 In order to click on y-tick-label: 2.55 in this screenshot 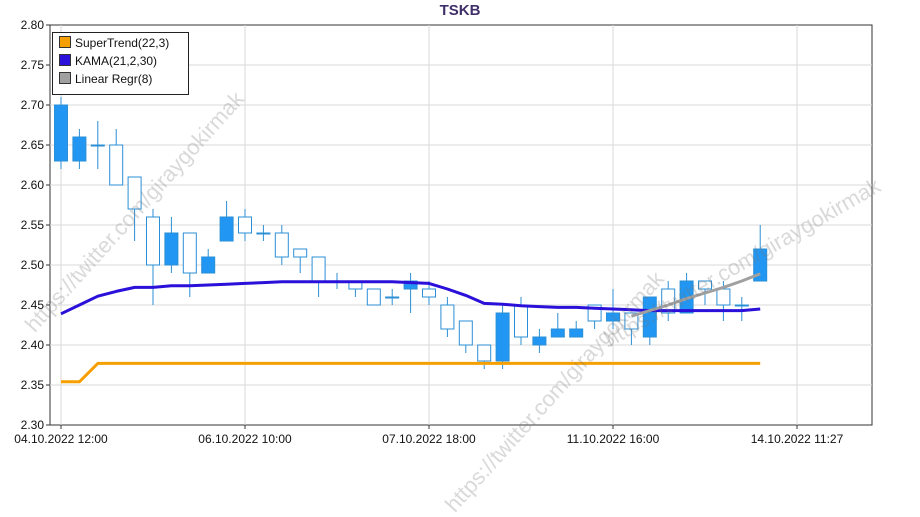, I will do `click(33, 225)`.